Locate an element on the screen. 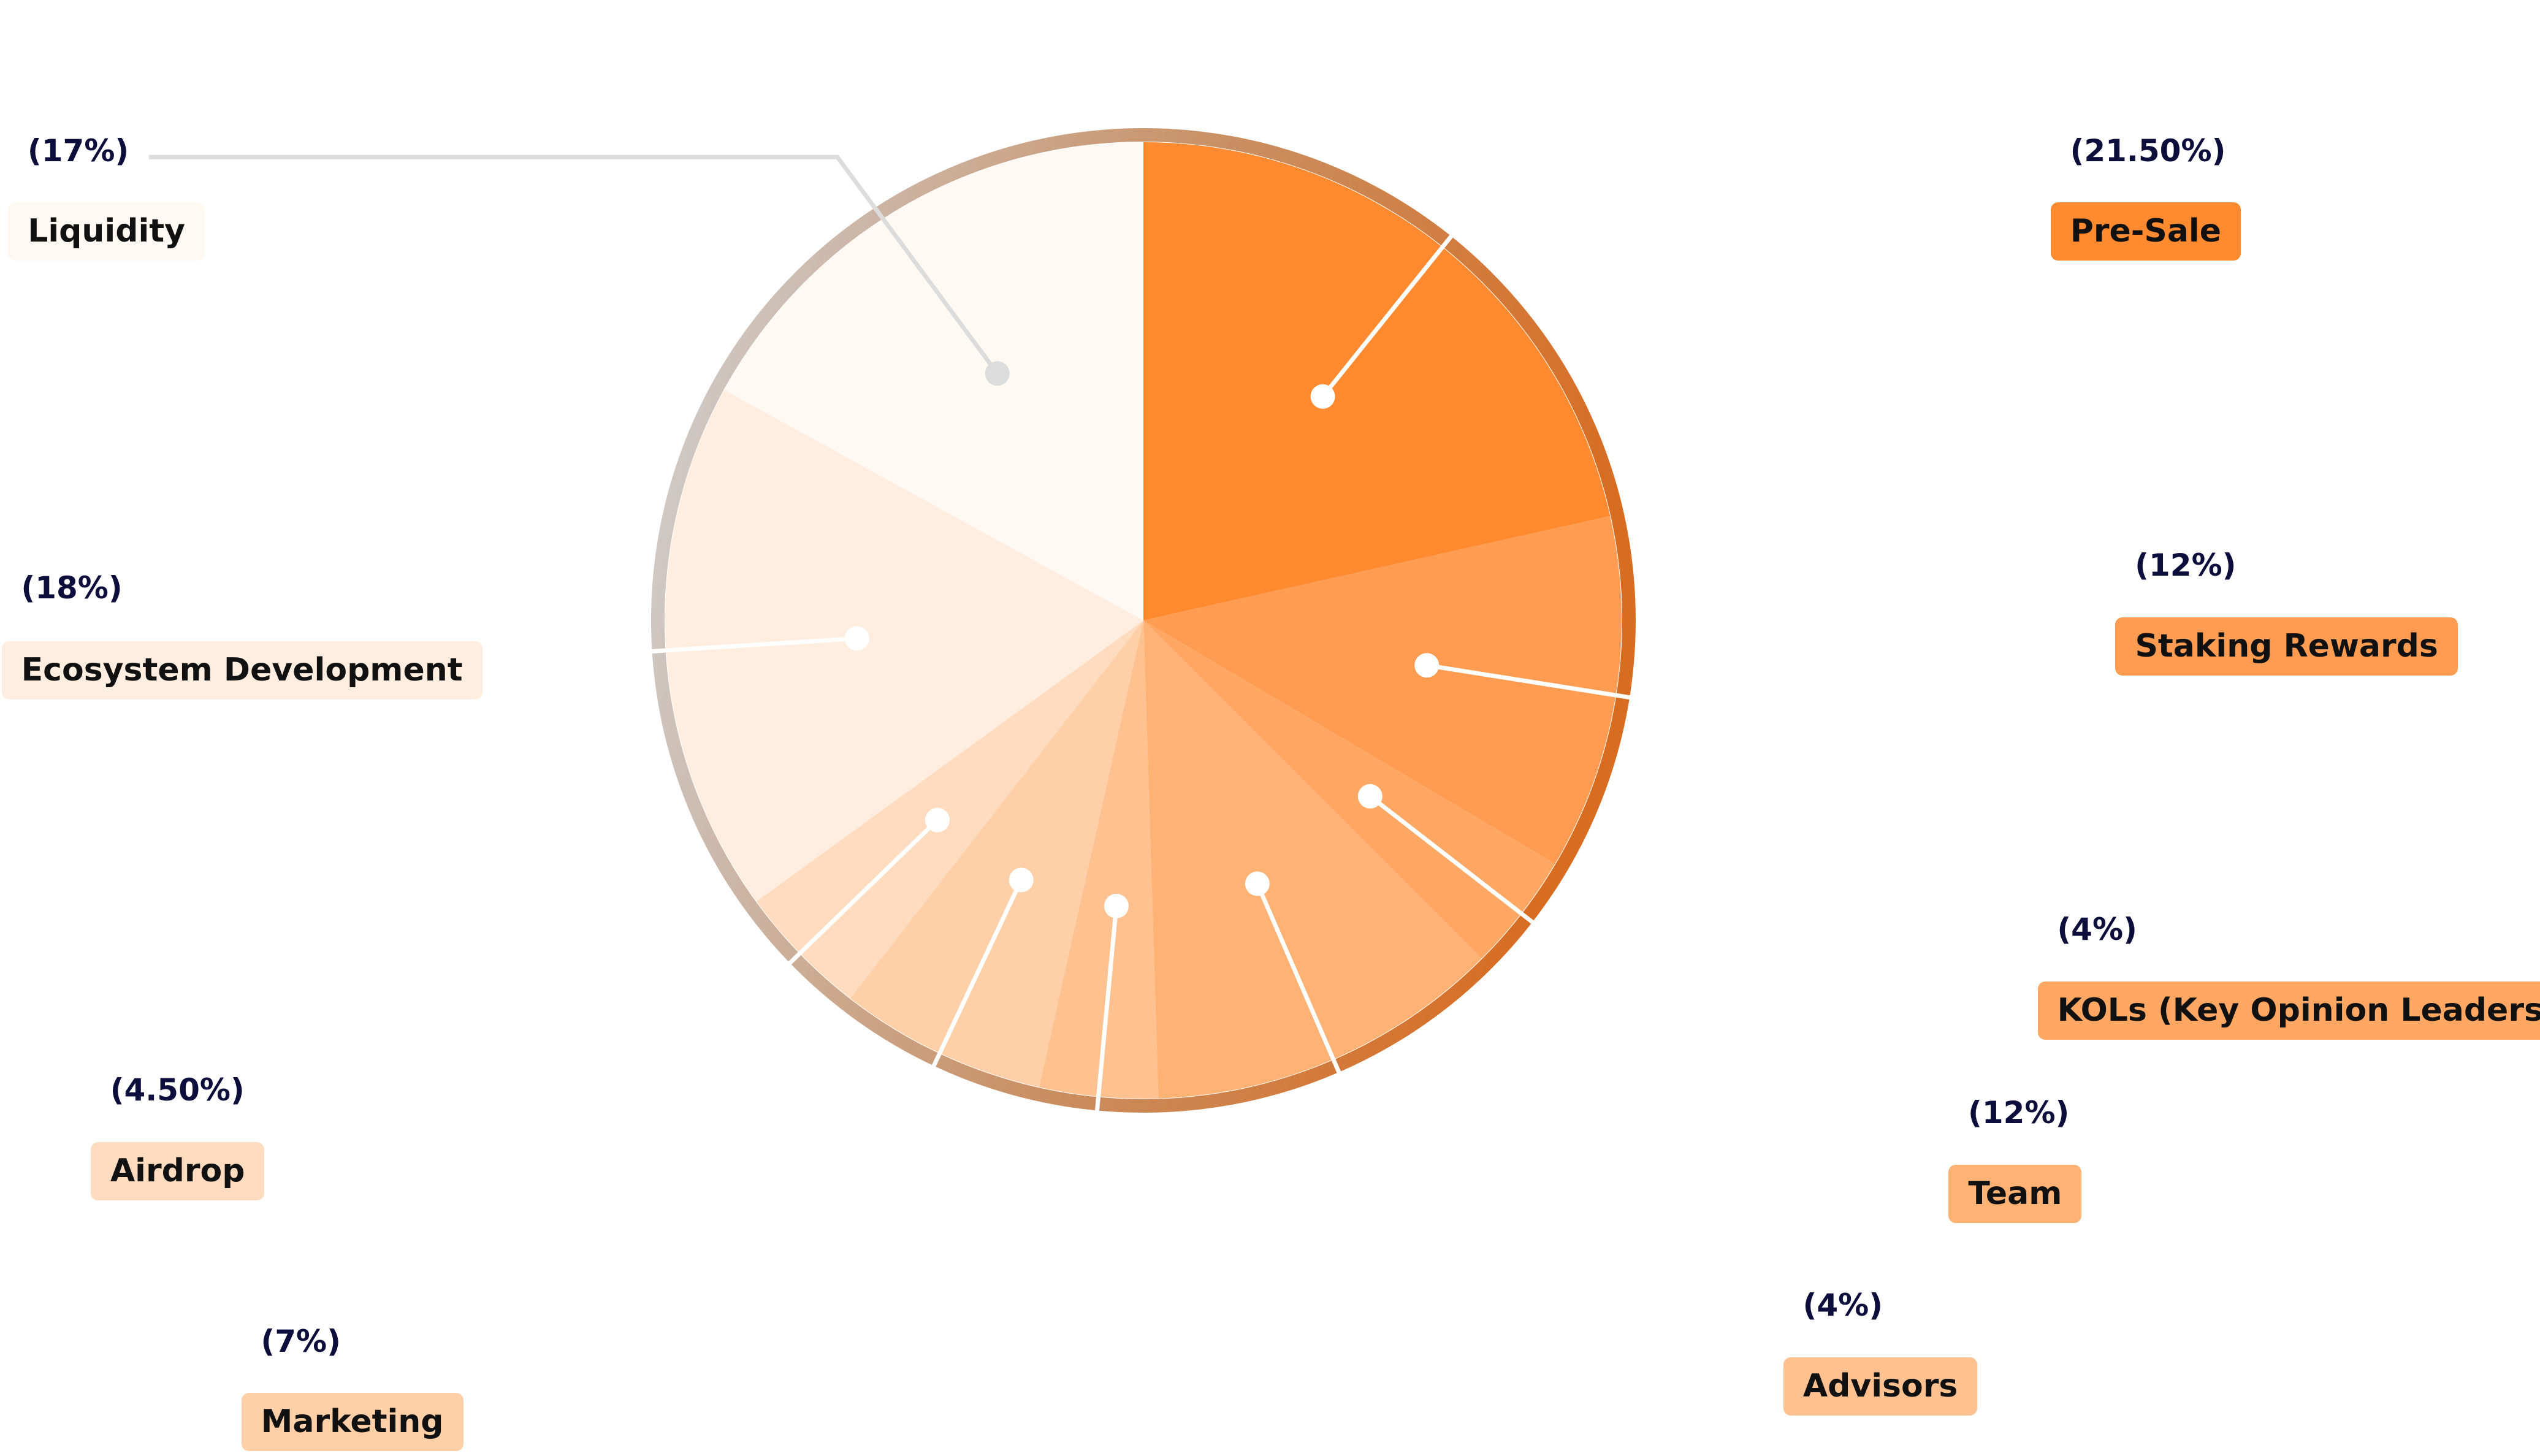 Image resolution: width=2540 pixels, height=1456 pixels. value-label: (21.50%) is located at coordinates (2148, 150).